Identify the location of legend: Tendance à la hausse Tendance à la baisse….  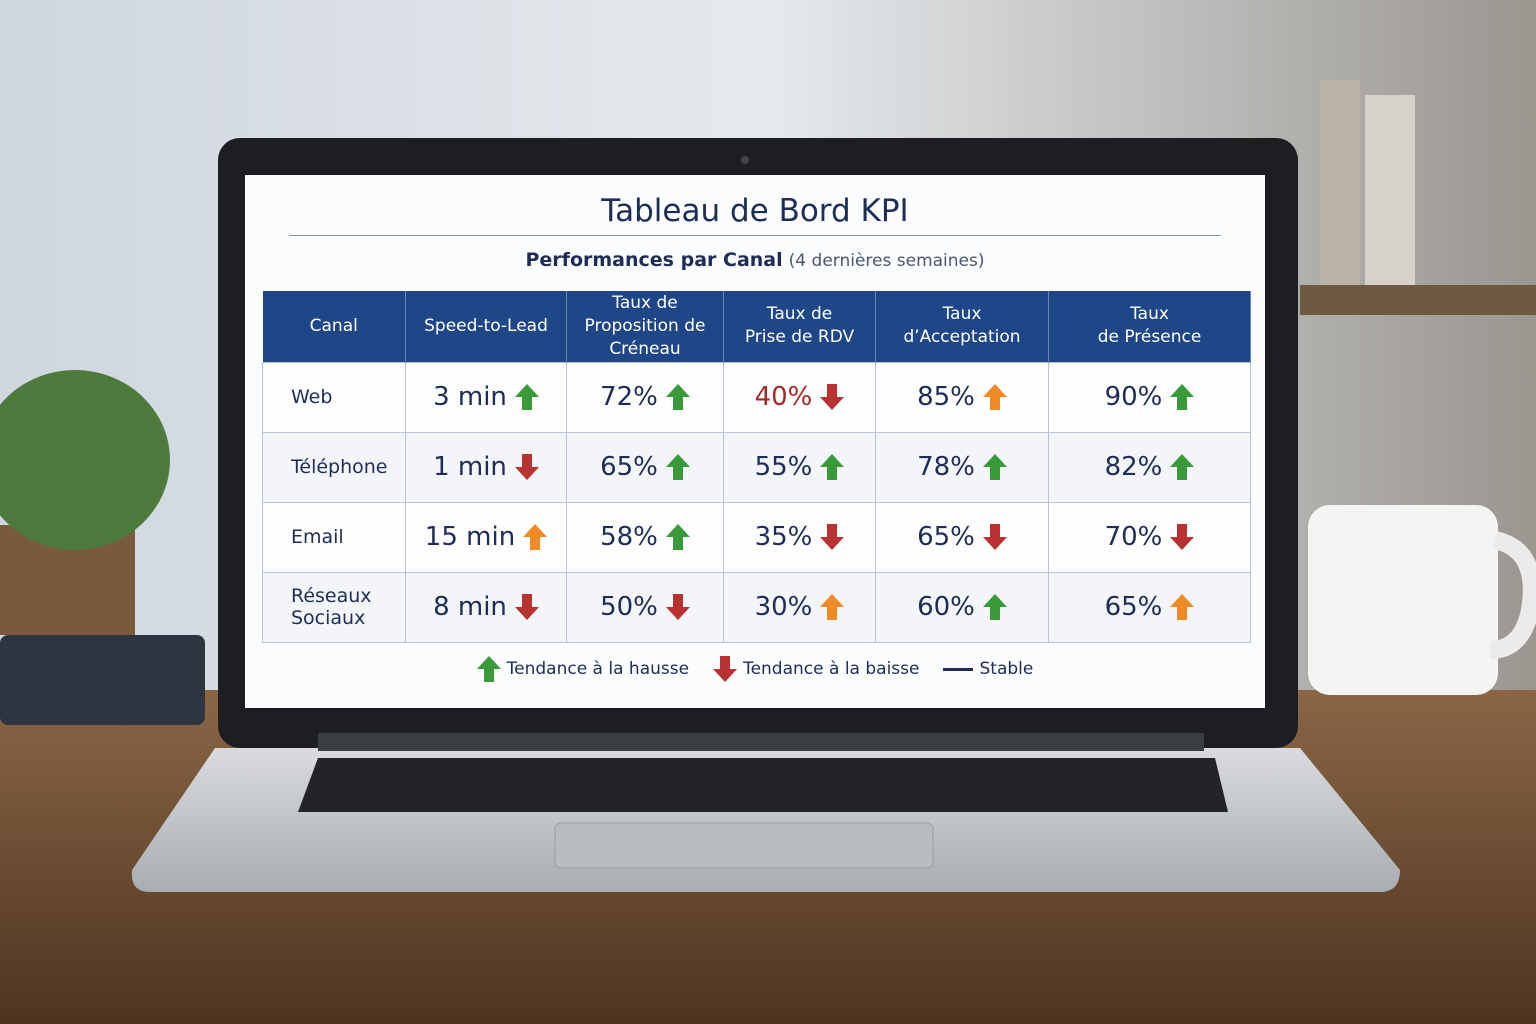
(755, 669).